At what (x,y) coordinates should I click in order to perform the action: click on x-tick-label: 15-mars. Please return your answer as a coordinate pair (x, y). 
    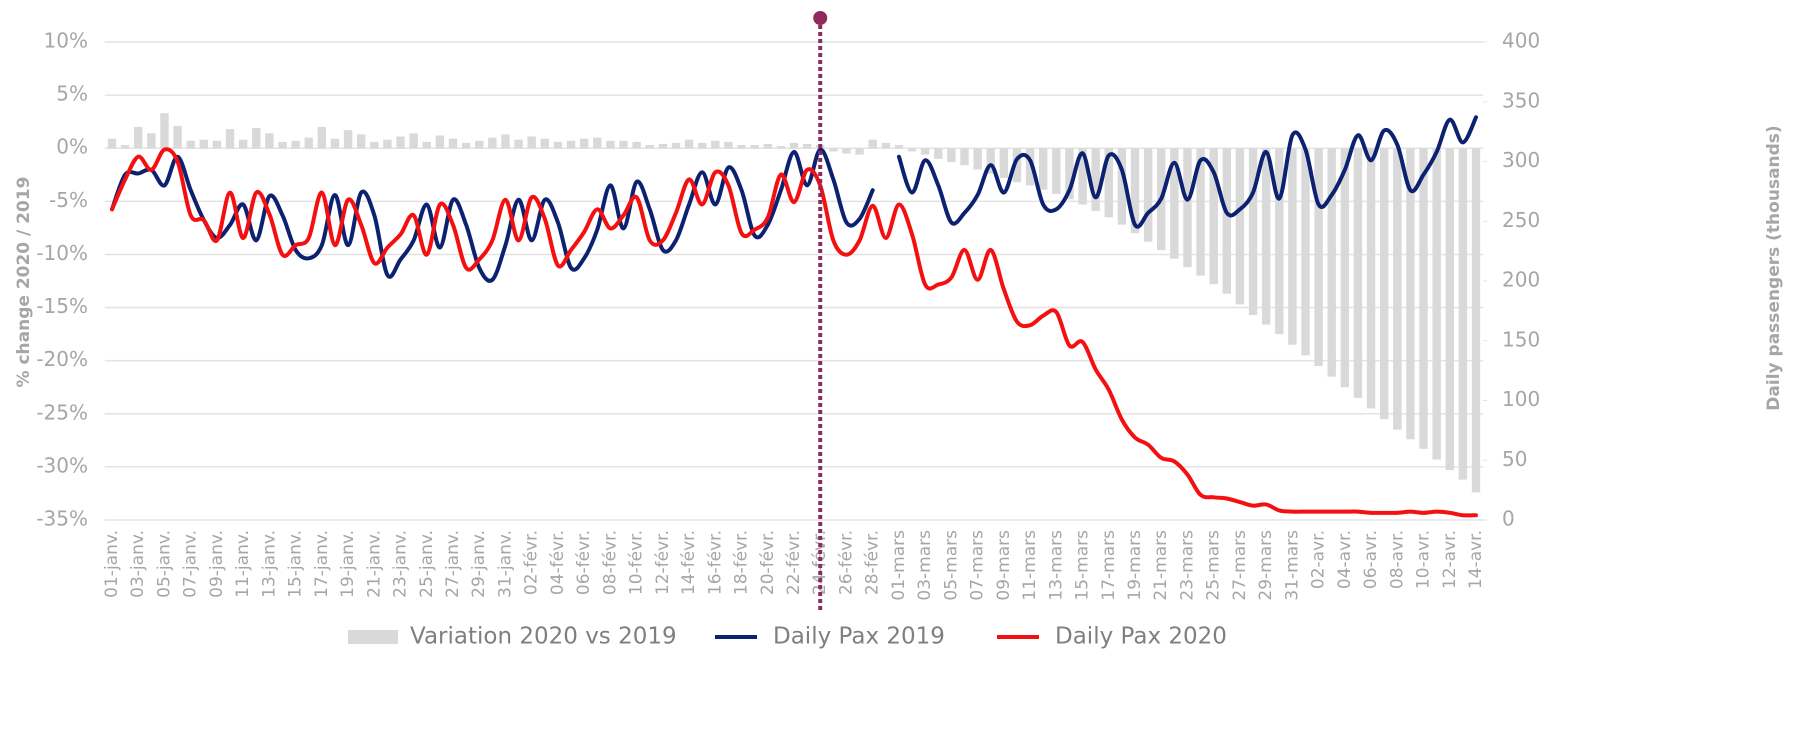
    Looking at the image, I should click on (1083, 565).